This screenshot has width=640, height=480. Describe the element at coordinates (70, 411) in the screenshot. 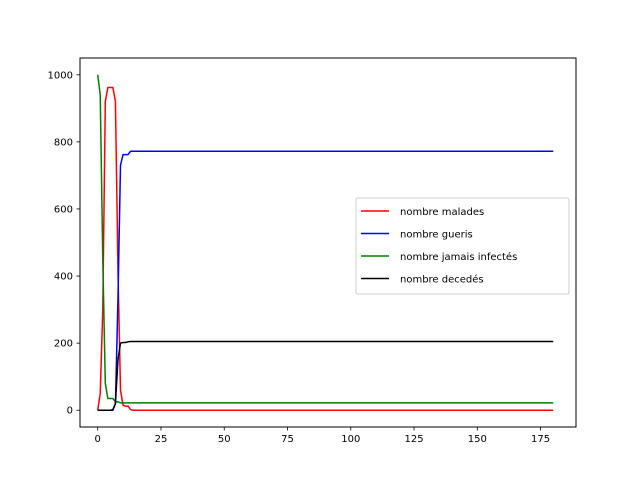

I see `y-tick-label: 0` at that location.